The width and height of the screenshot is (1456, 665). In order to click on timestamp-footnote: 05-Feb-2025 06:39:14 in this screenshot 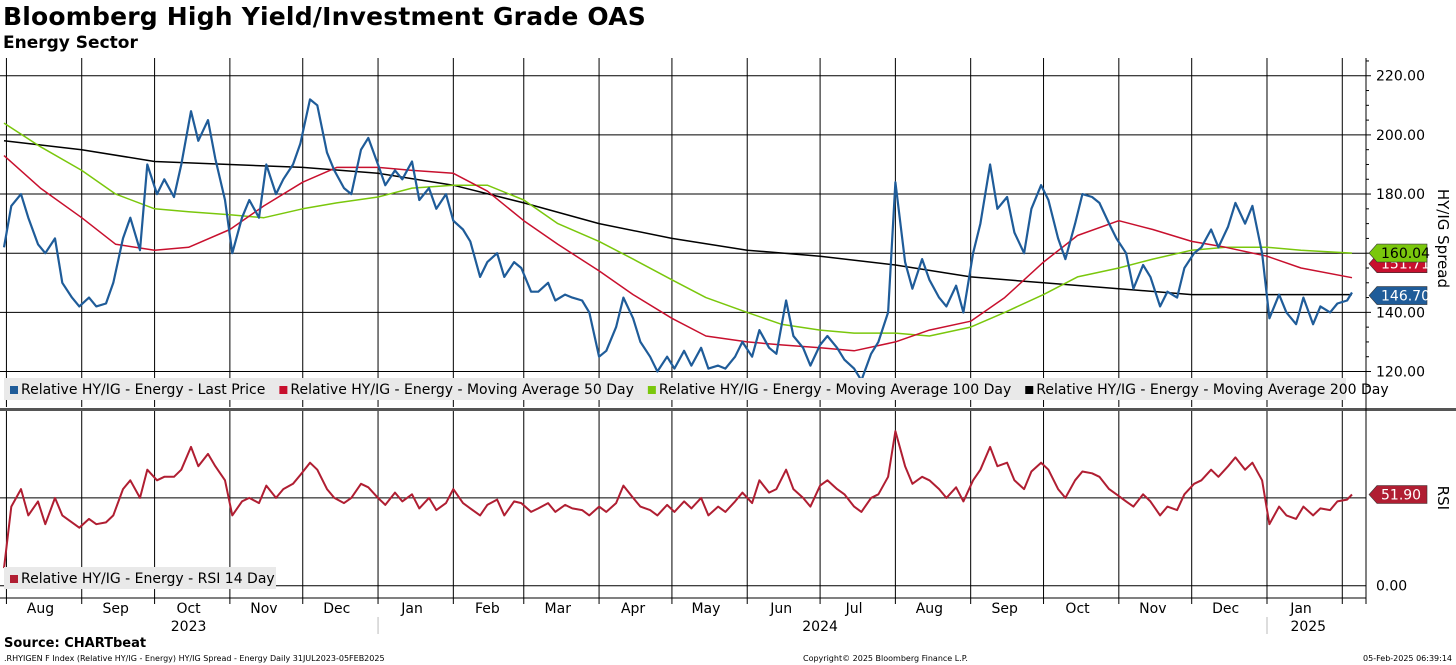, I will do `click(1407, 658)`.